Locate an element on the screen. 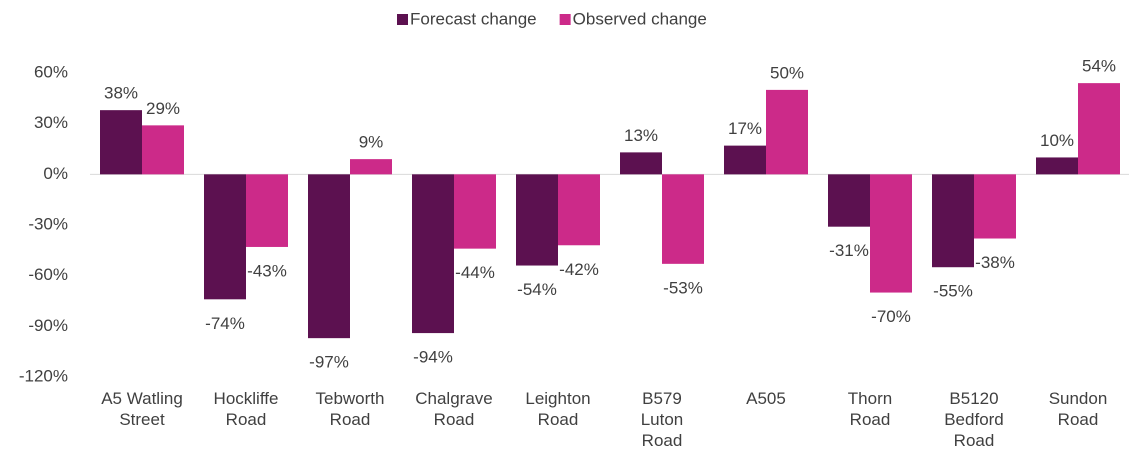 Image resolution: width=1129 pixels, height=457 pixels. data-label: -31% is located at coordinates (849, 250).